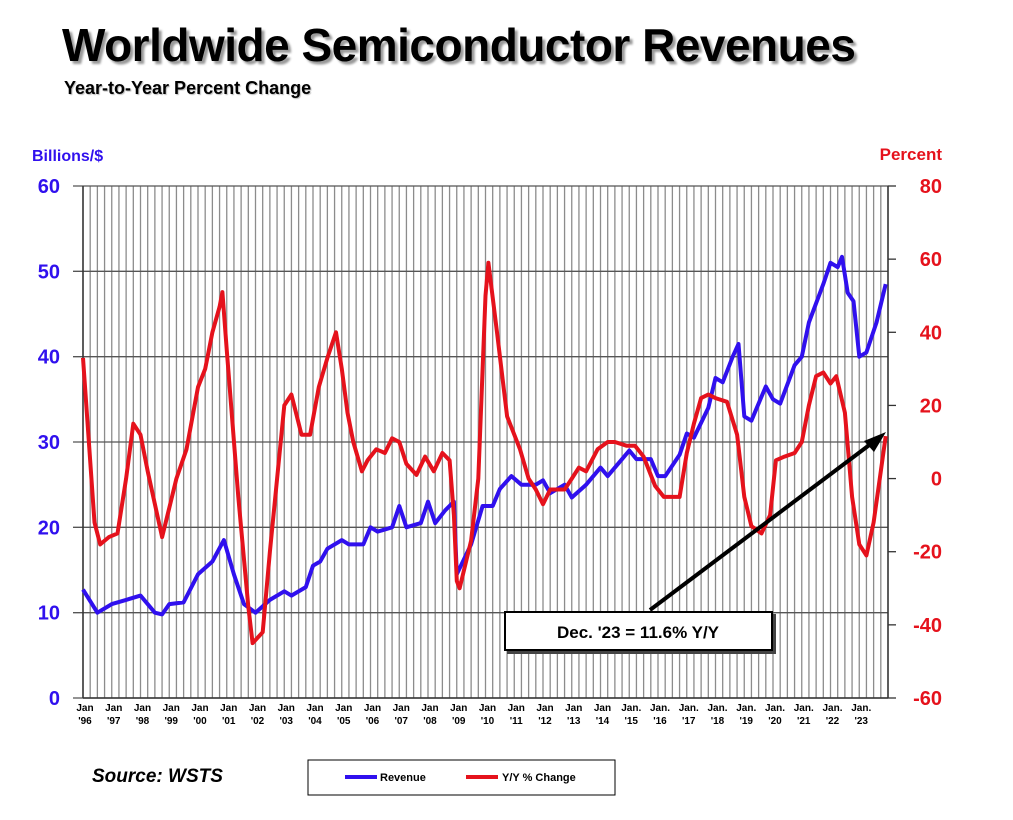 The height and width of the screenshot is (820, 1013). I want to click on x-tick-label-year: '17, so click(689, 721).